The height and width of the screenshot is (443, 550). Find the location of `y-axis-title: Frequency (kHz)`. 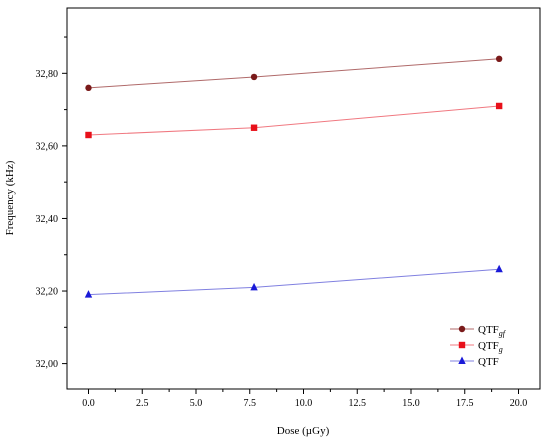

y-axis-title: Frequency (kHz) is located at coordinates (10, 197).